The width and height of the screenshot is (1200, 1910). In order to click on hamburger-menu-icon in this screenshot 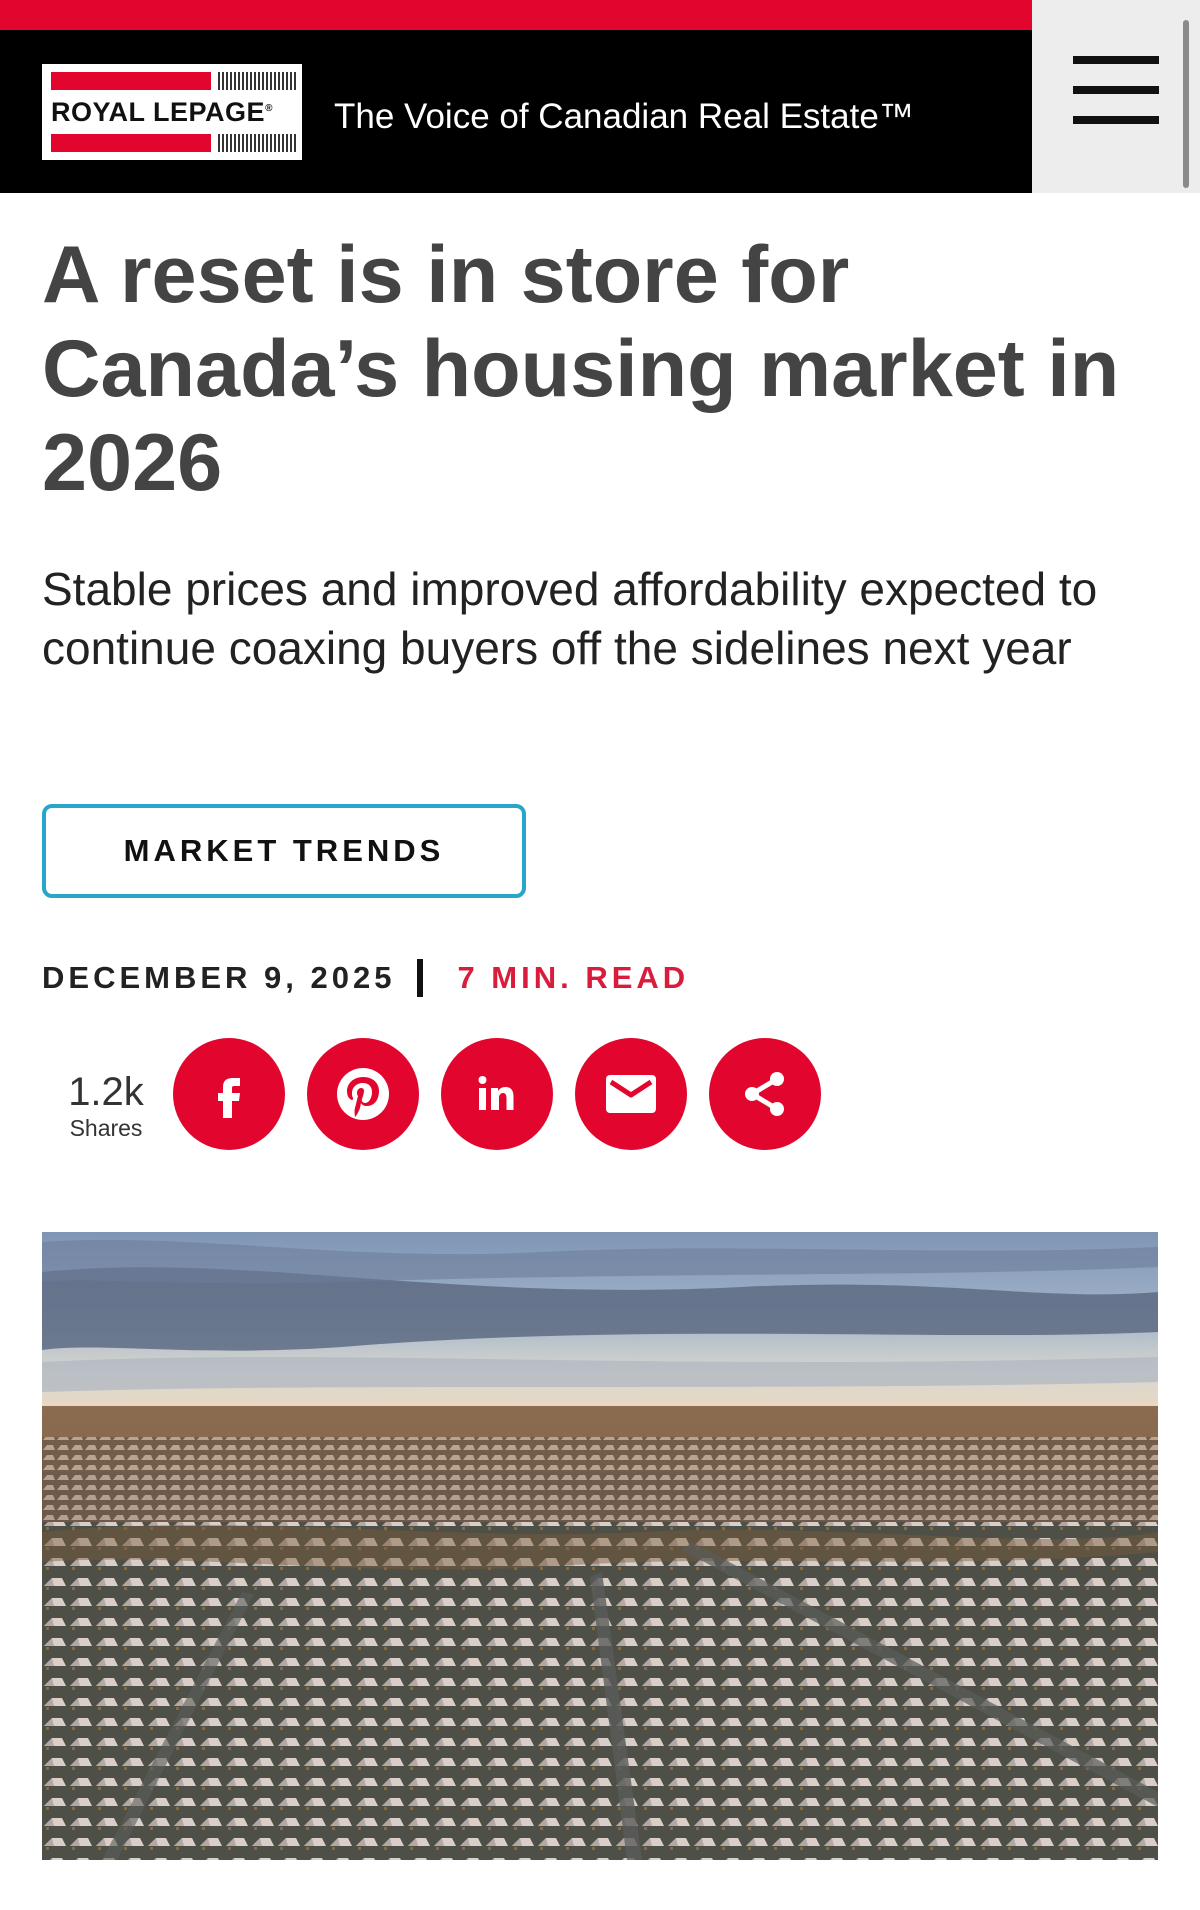, I will do `click(1116, 90)`.